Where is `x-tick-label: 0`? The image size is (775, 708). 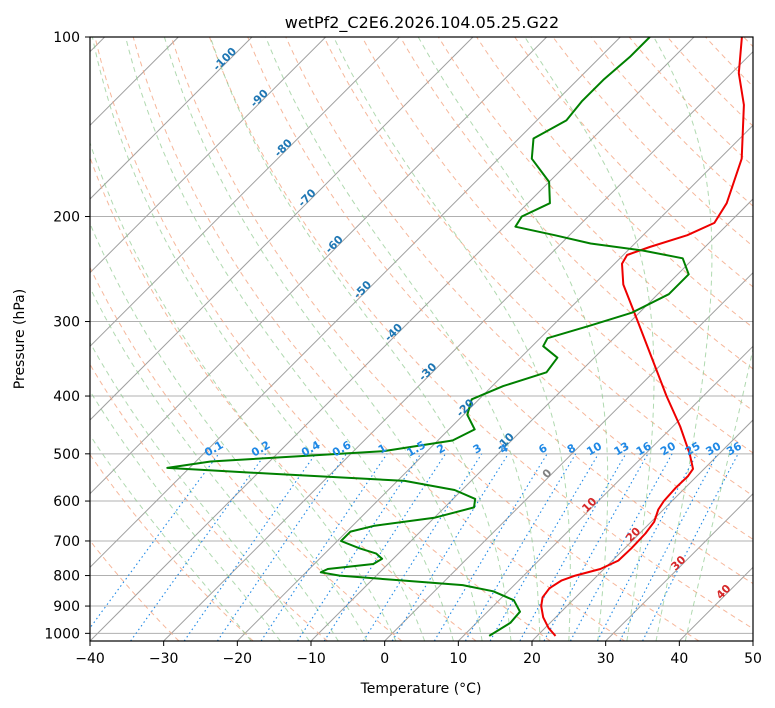
x-tick-label: 0 is located at coordinates (384, 659).